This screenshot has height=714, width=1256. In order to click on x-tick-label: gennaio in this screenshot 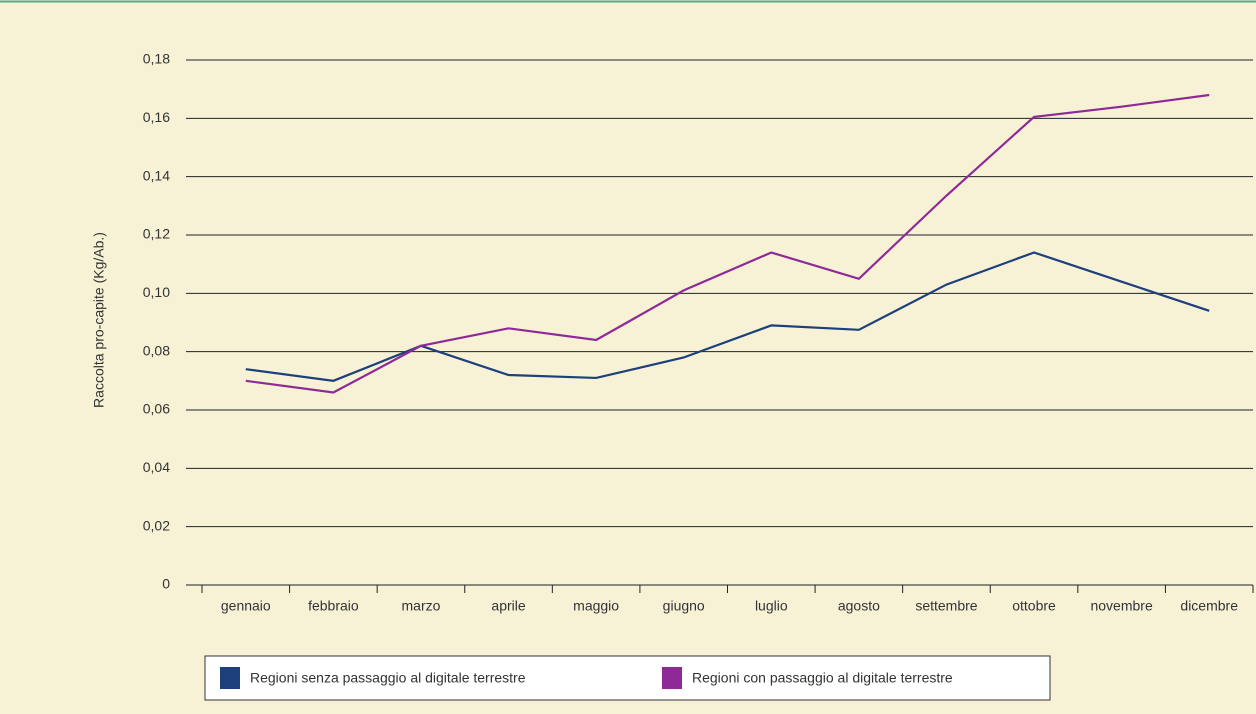, I will do `click(246, 606)`.